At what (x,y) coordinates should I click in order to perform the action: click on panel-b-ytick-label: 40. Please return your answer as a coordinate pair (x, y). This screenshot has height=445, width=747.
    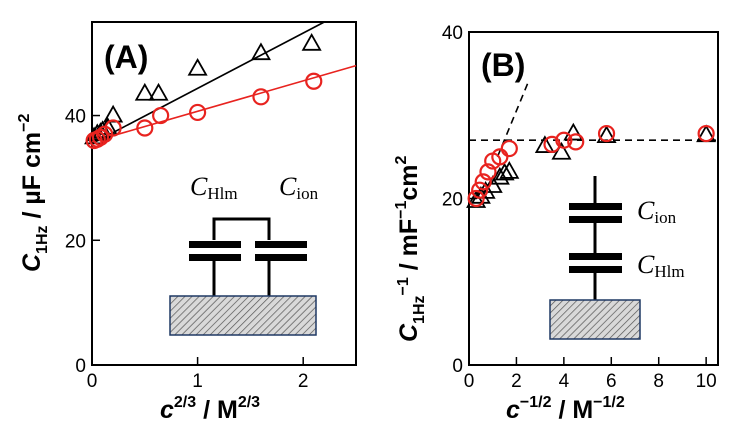
    Looking at the image, I should click on (452, 33).